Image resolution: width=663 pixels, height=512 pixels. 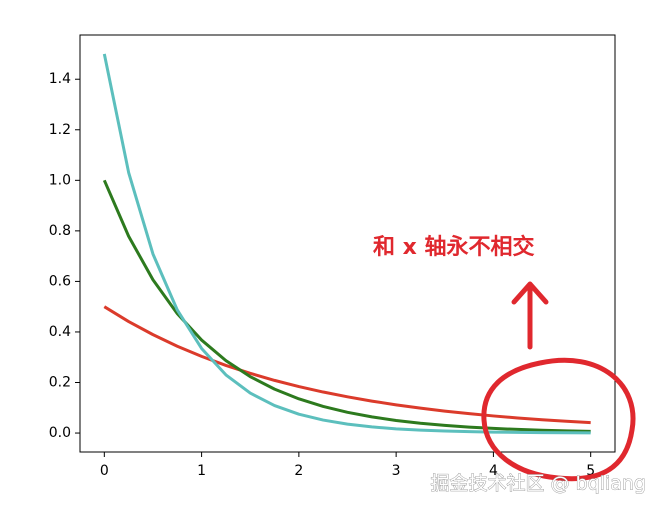 I want to click on x-tick-label: 1, so click(x=201, y=471).